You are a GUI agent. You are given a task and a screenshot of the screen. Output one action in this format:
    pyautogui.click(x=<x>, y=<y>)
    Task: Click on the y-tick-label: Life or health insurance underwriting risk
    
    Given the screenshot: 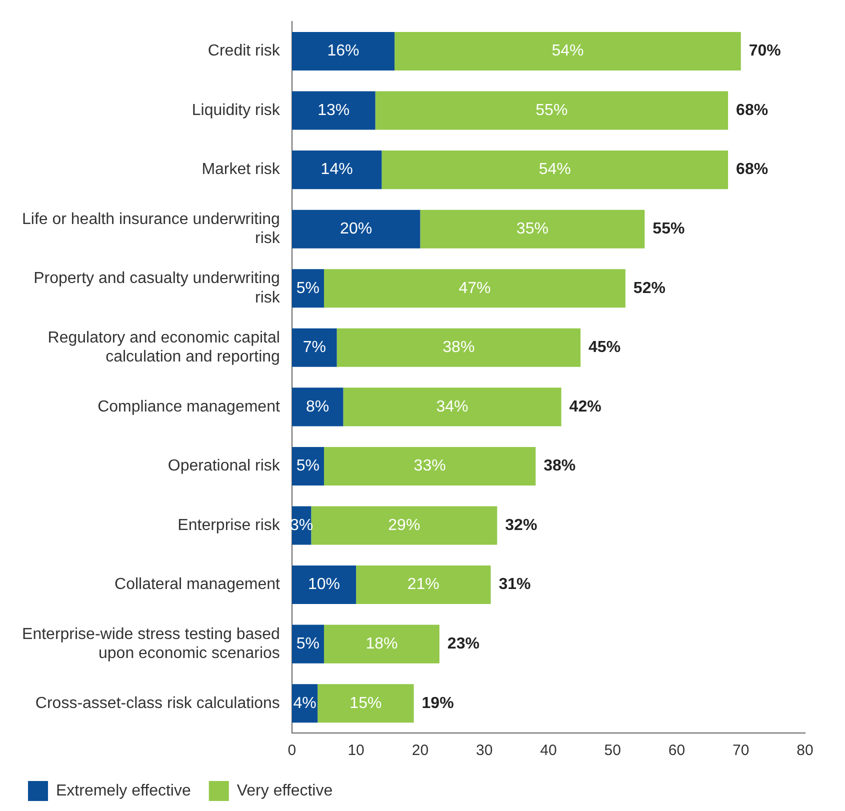 What is the action you would take?
    pyautogui.click(x=151, y=229)
    